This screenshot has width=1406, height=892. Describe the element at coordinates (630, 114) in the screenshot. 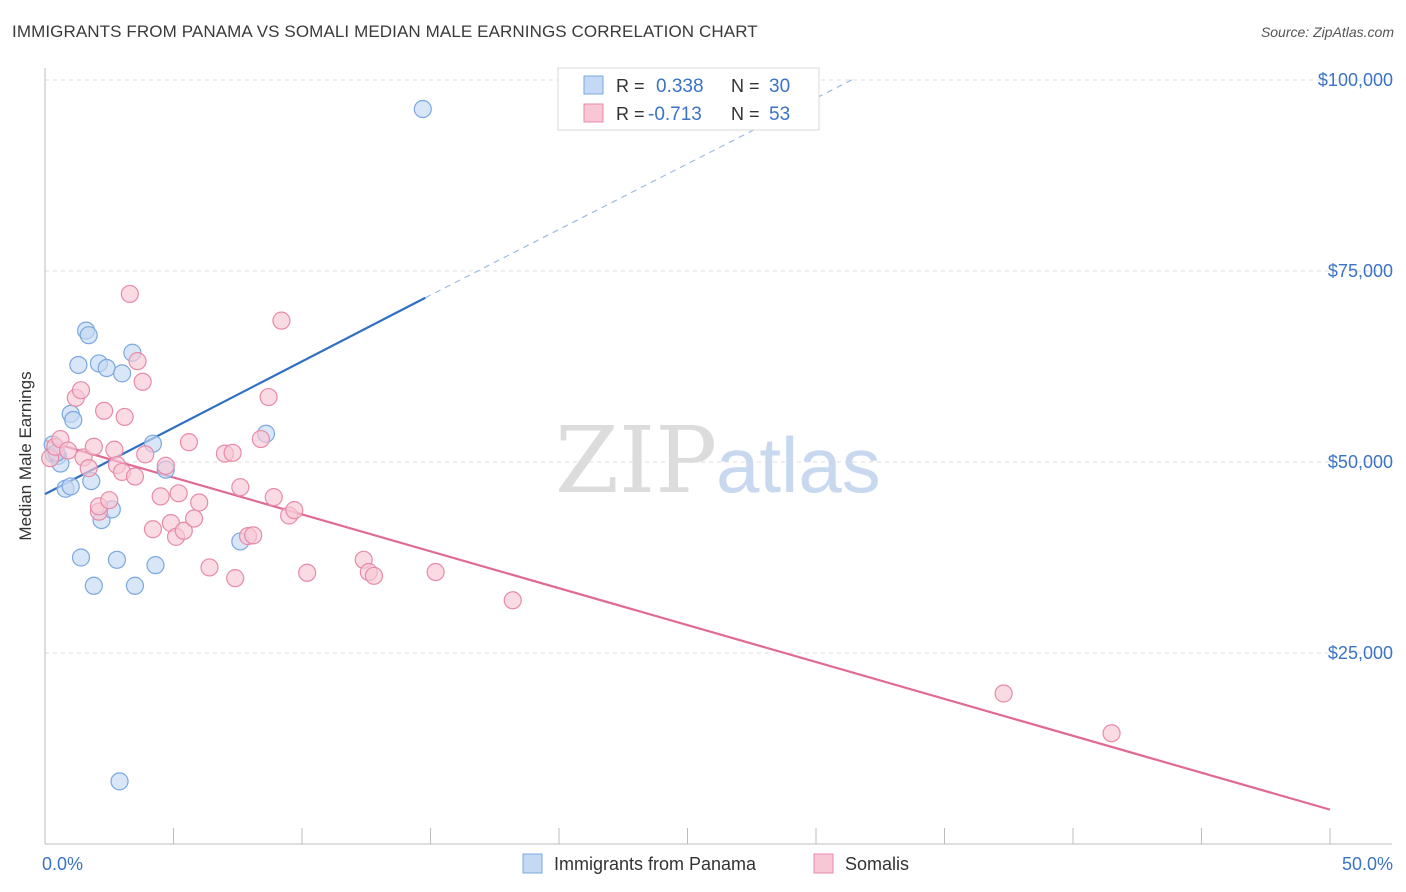

I see `legend-r-label-2: R =` at that location.